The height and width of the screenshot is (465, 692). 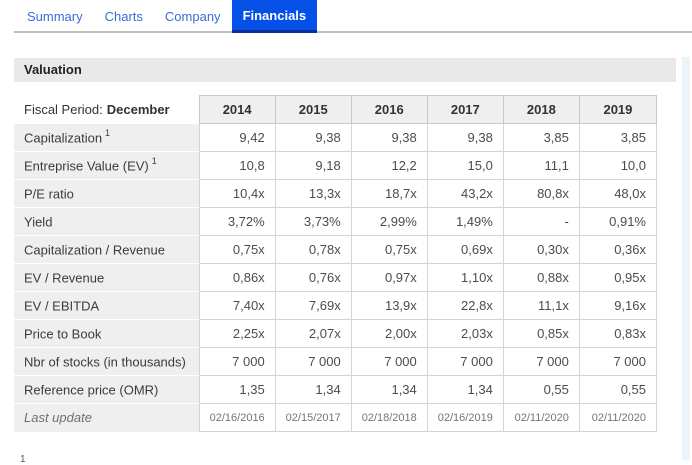 What do you see at coordinates (237, 193) in the screenshot?
I see `value-cell: 10,4x` at bounding box center [237, 193].